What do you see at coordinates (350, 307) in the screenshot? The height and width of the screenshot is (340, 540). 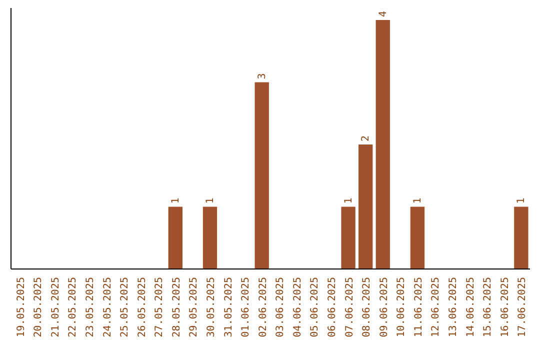 I see `x-tick-label: 07.06.2025` at bounding box center [350, 307].